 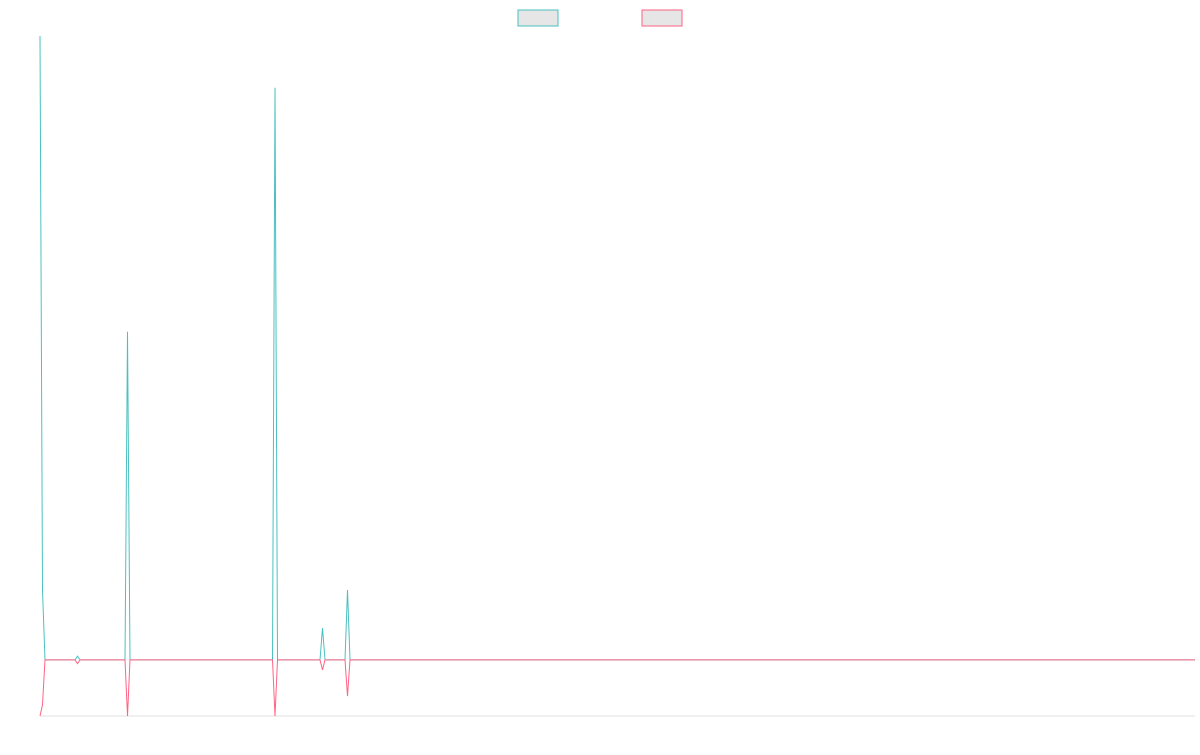 I want to click on series-line, so click(x=617, y=688).